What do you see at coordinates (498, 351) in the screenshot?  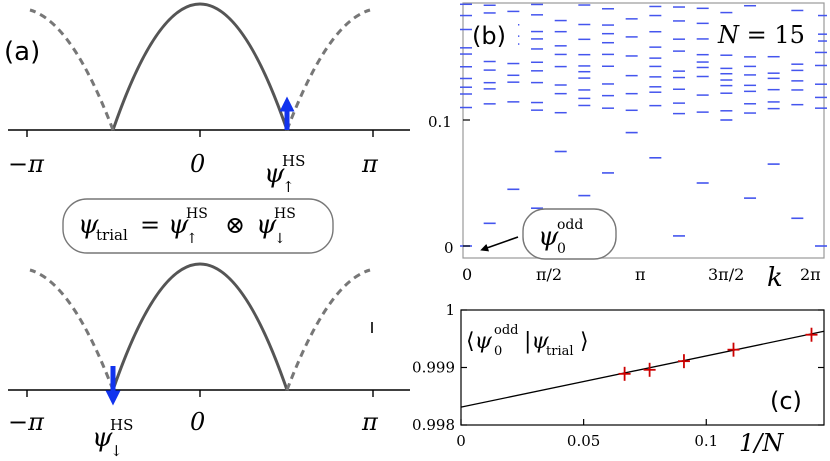 I see `overlap-psi1-sub: 0` at bounding box center [498, 351].